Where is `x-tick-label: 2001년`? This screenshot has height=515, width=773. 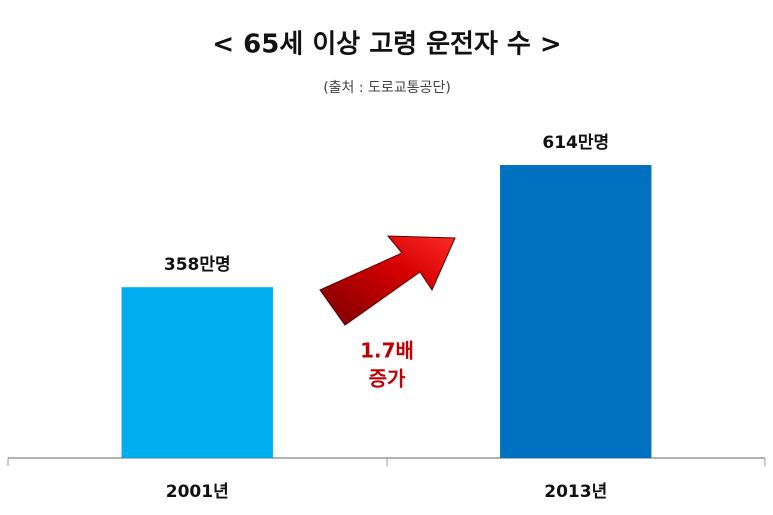
x-tick-label: 2001년 is located at coordinates (197, 492).